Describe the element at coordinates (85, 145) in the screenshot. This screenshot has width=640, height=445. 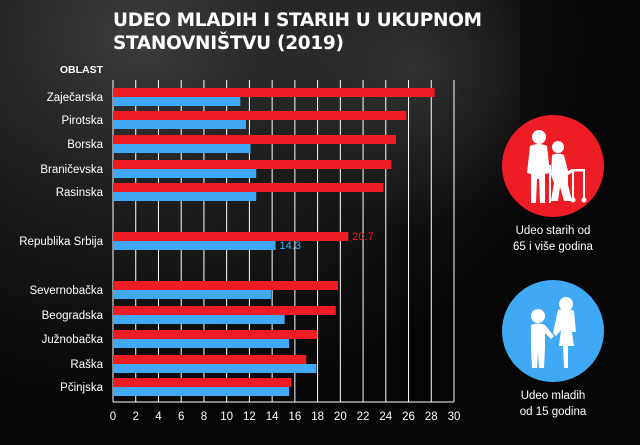
I see `category-label: Borska` at that location.